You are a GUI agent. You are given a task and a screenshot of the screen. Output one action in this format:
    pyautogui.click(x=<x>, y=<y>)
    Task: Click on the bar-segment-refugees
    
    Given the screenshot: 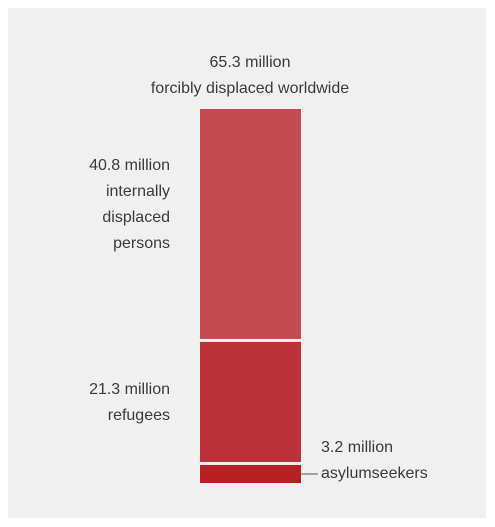 What is the action you would take?
    pyautogui.click(x=250, y=401)
    